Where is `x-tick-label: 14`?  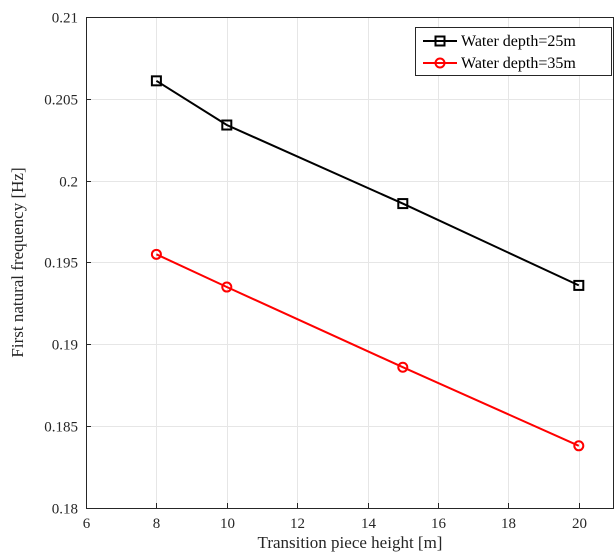 x-tick-label: 14 is located at coordinates (369, 524).